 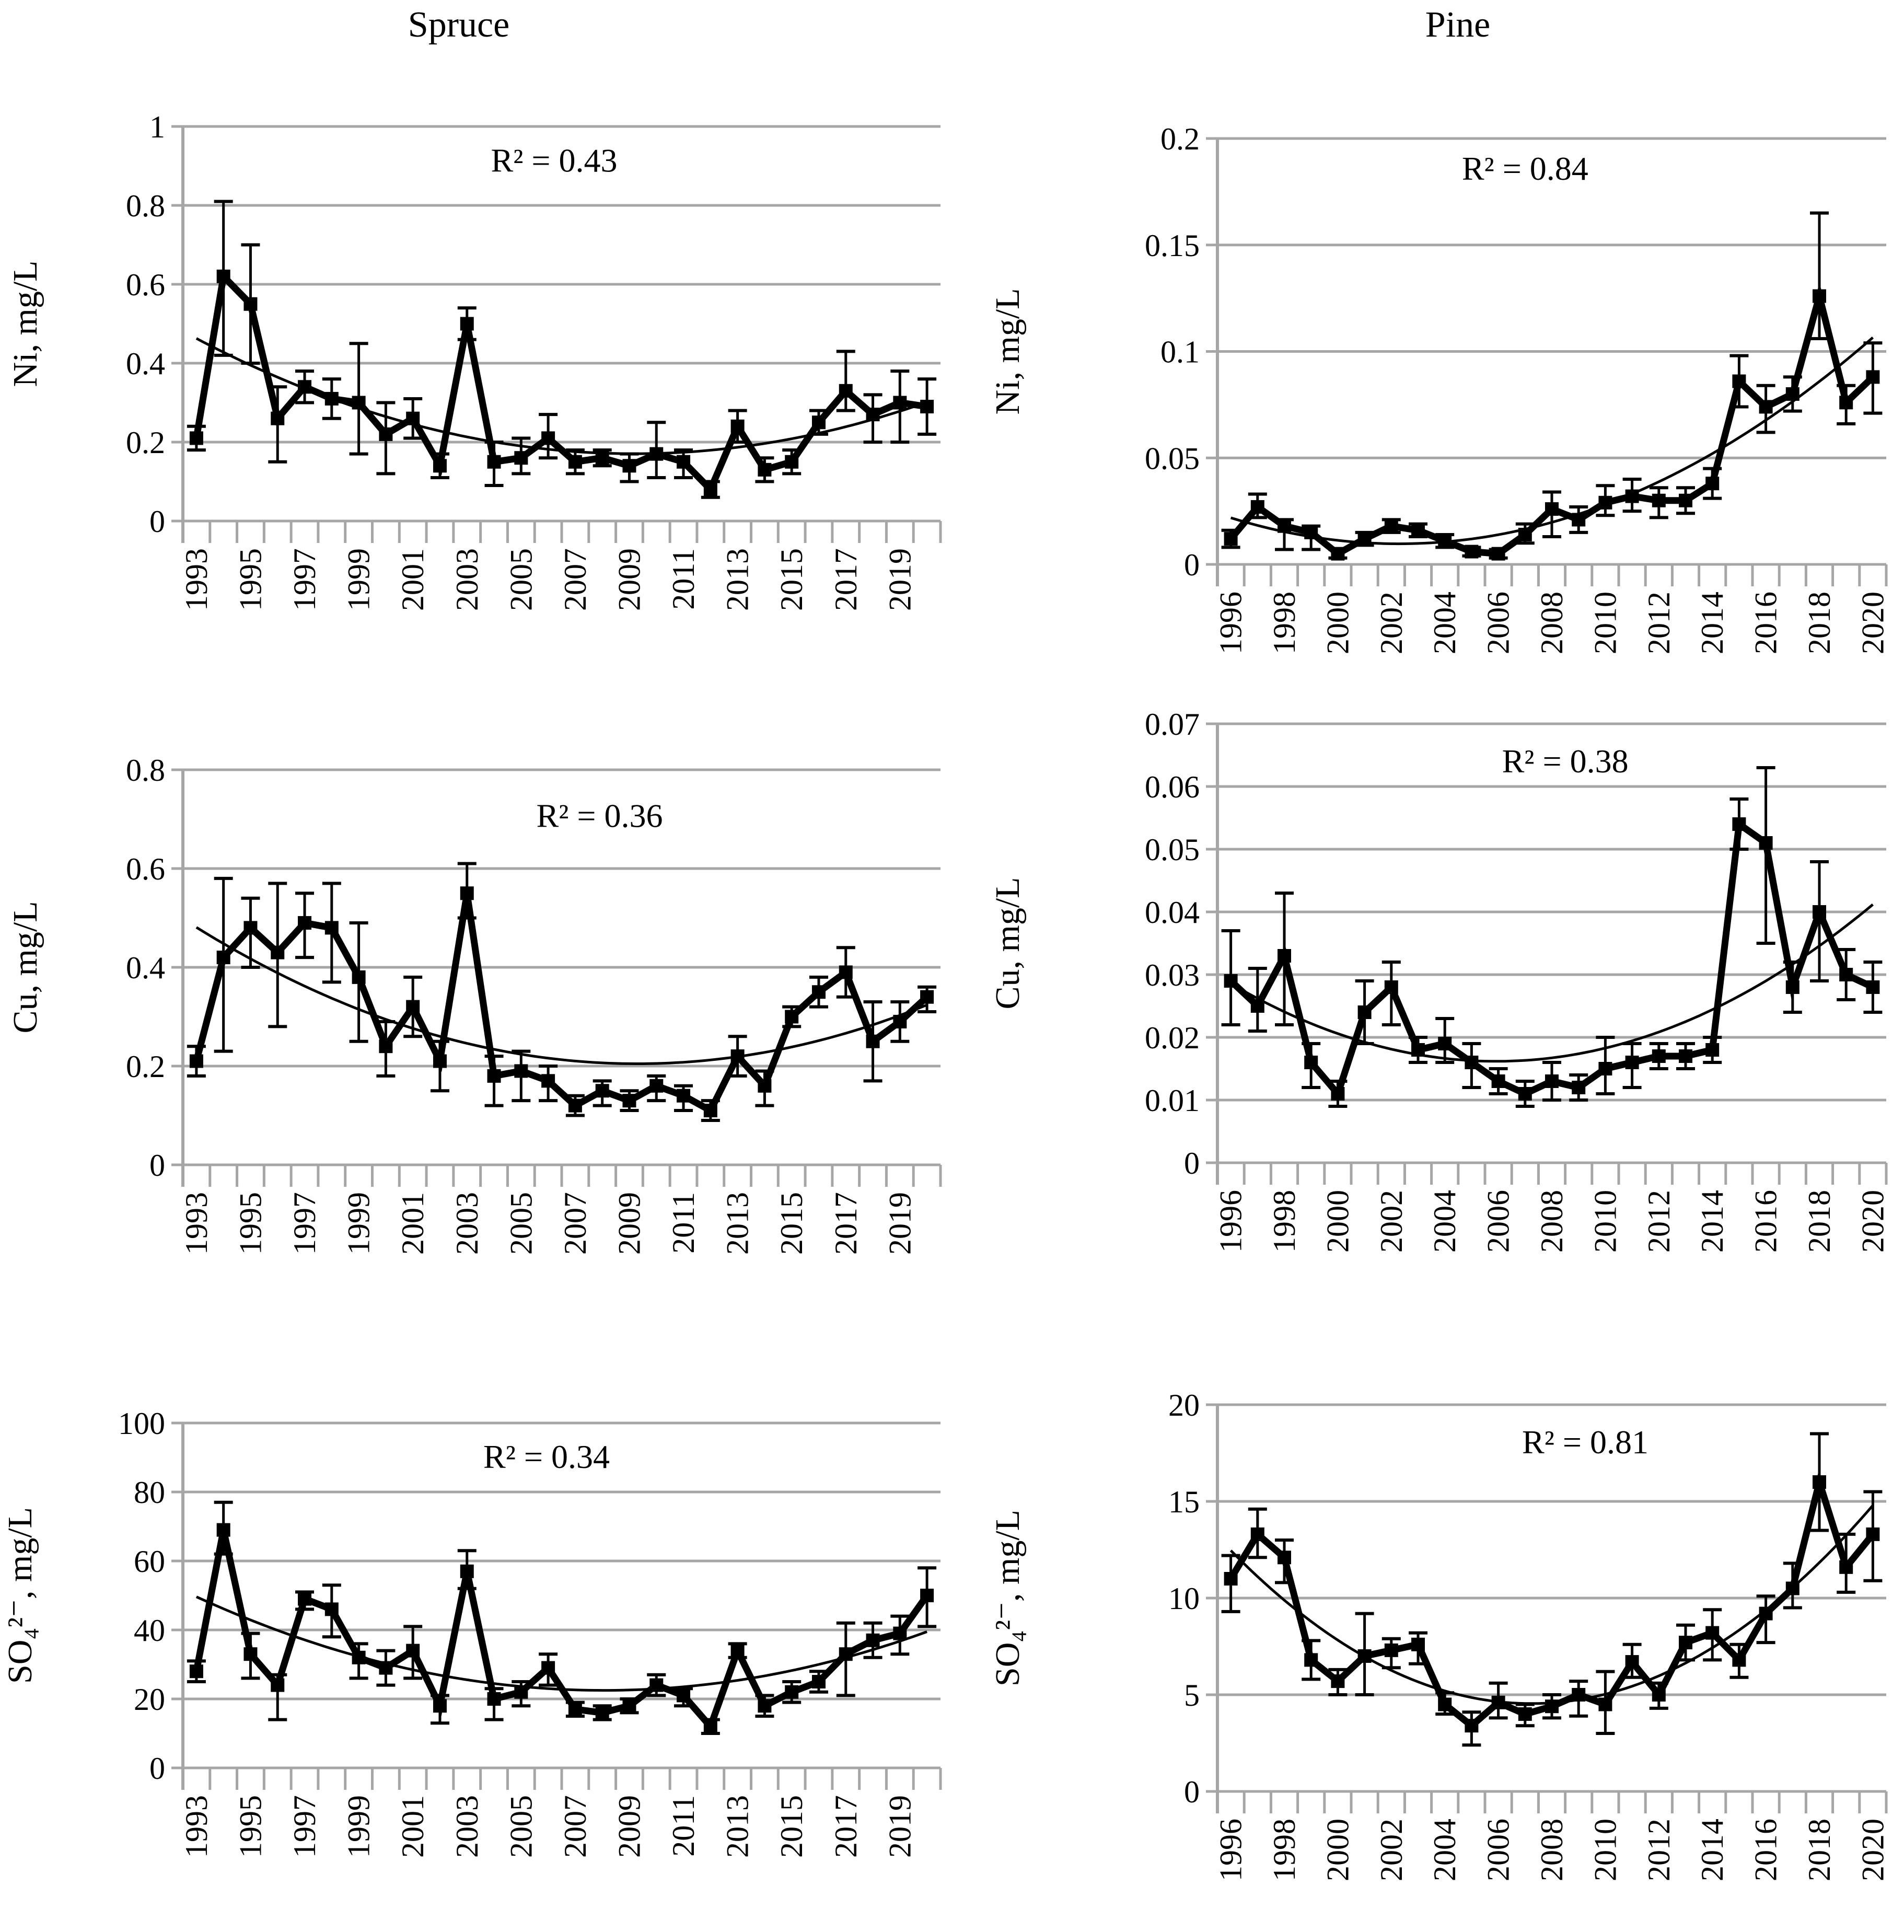 I want to click on x-tick-label: 2008, so click(x=1552, y=1221).